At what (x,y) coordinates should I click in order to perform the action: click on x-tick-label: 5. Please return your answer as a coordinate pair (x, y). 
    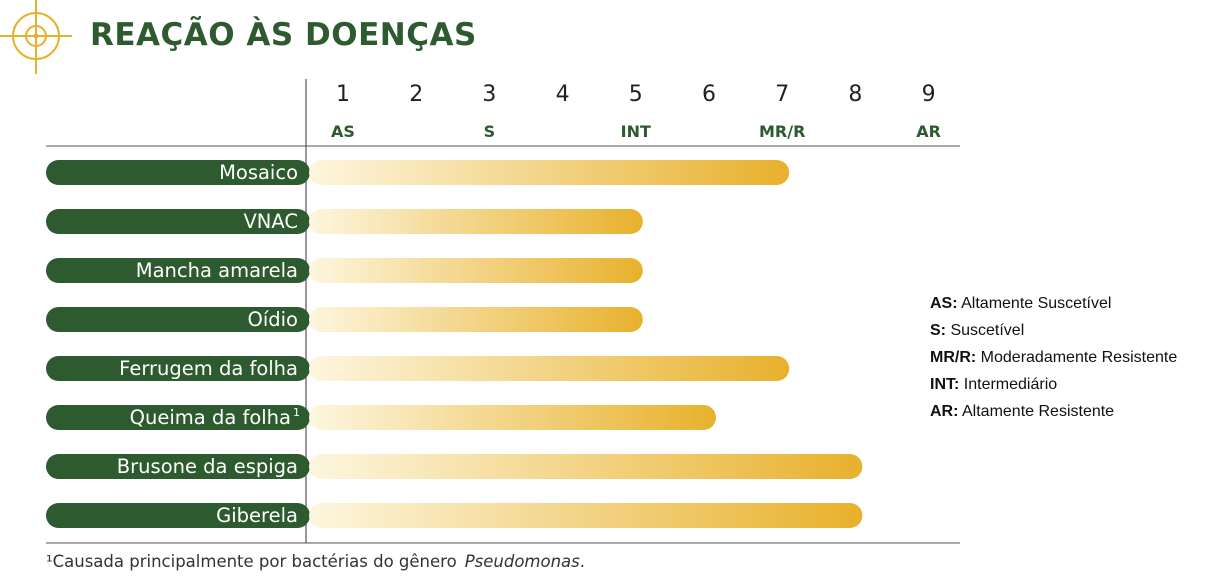
    Looking at the image, I should click on (636, 94).